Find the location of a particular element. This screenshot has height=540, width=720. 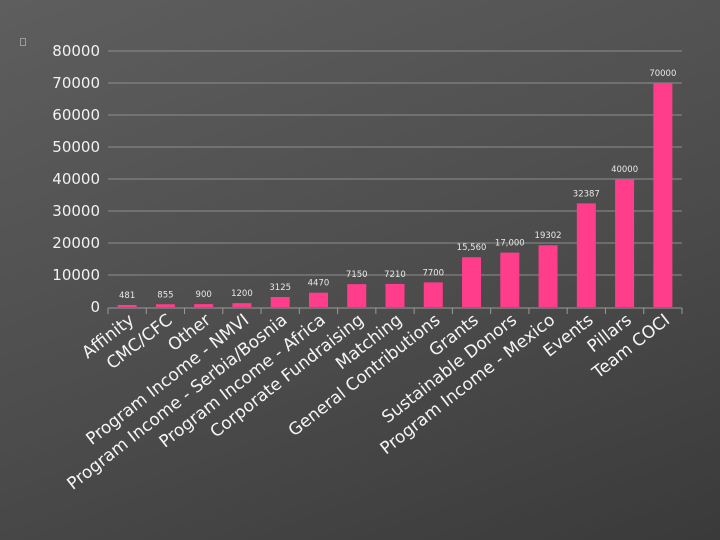

data-label: 855 is located at coordinates (165, 295).